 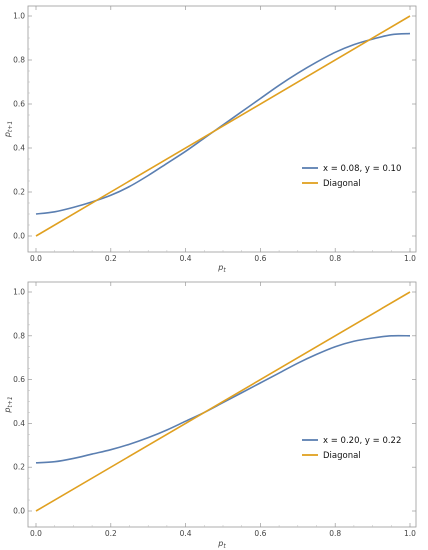 What do you see at coordinates (362, 169) in the screenshot?
I see `legend-label: x = 0.08, y = 0.10` at bounding box center [362, 169].